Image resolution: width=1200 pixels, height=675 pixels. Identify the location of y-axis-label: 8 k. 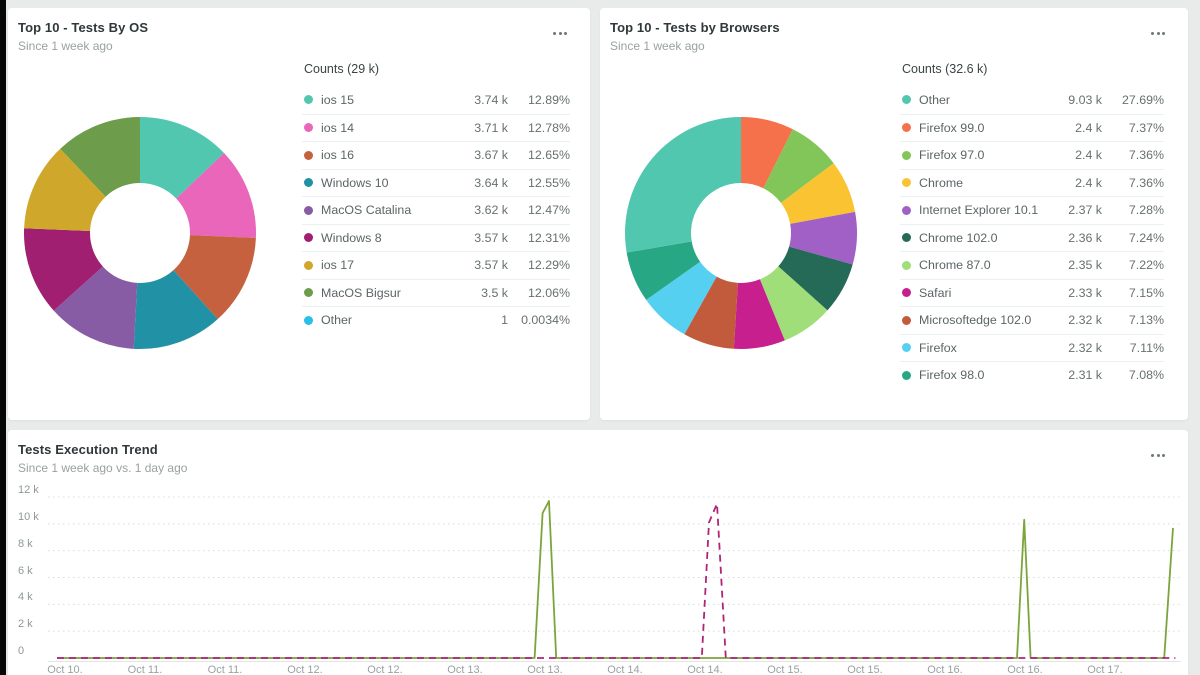
(25, 543).